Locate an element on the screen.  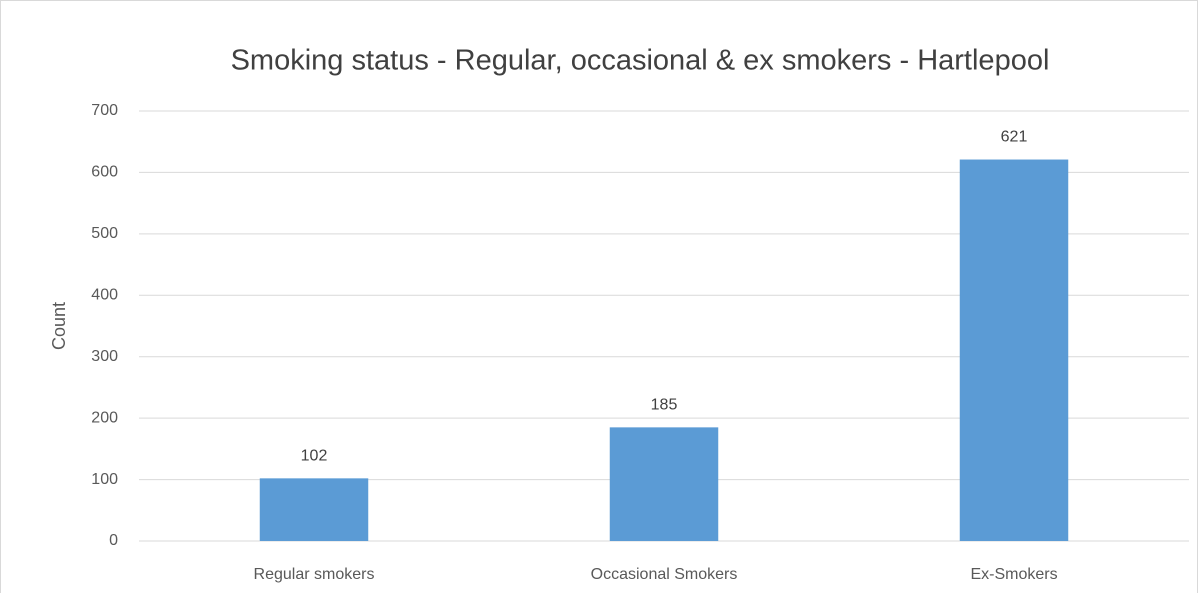
x-tick-label: Regular smokers is located at coordinates (314, 574).